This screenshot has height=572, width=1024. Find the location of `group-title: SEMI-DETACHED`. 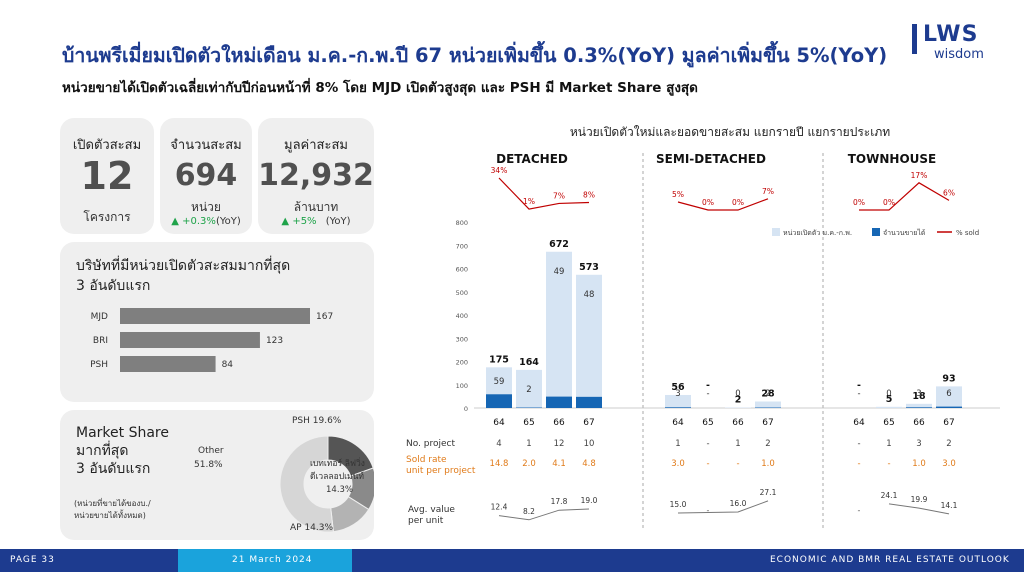

group-title: SEMI-DETACHED is located at coordinates (711, 159).